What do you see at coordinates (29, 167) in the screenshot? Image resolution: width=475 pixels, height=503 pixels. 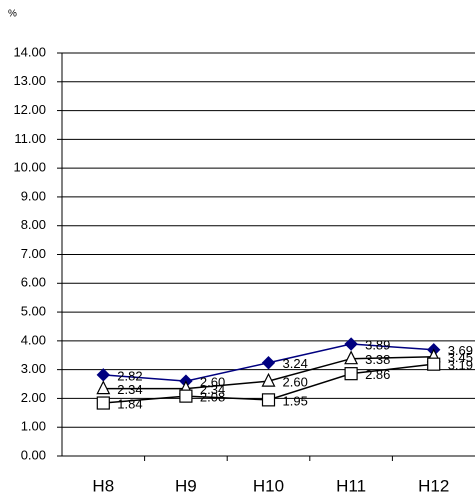 I see `y-tick-label: 10.00` at bounding box center [29, 167].